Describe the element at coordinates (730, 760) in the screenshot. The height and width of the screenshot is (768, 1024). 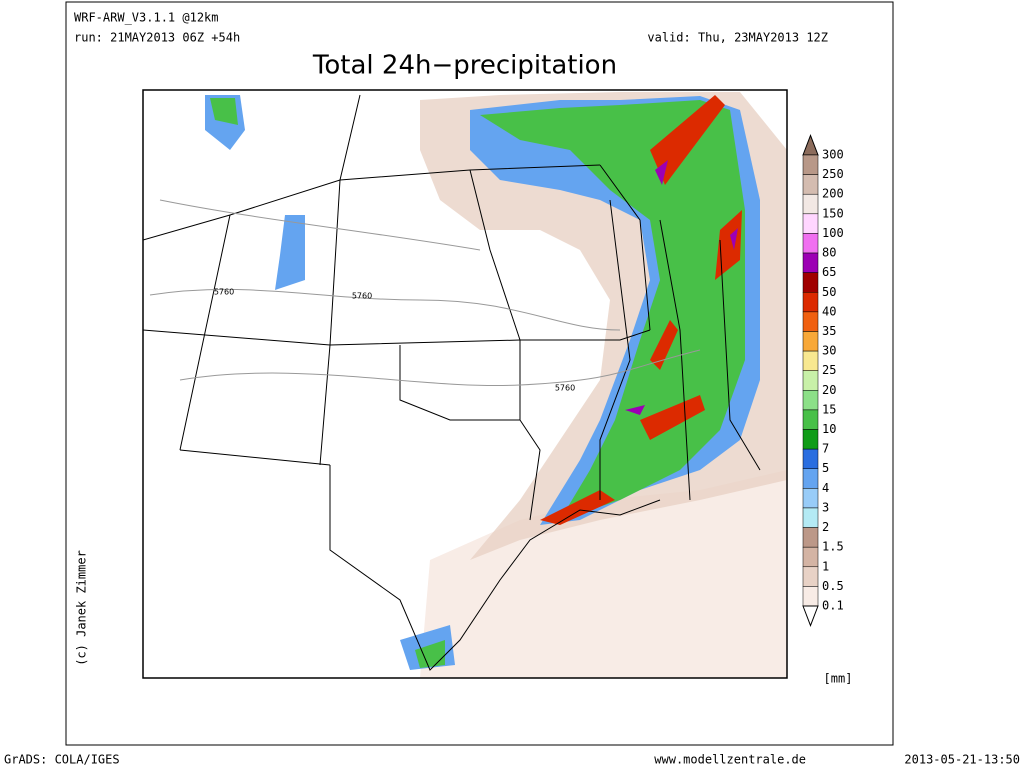
I see `footer-center: www.modellzentrale.de` at that location.